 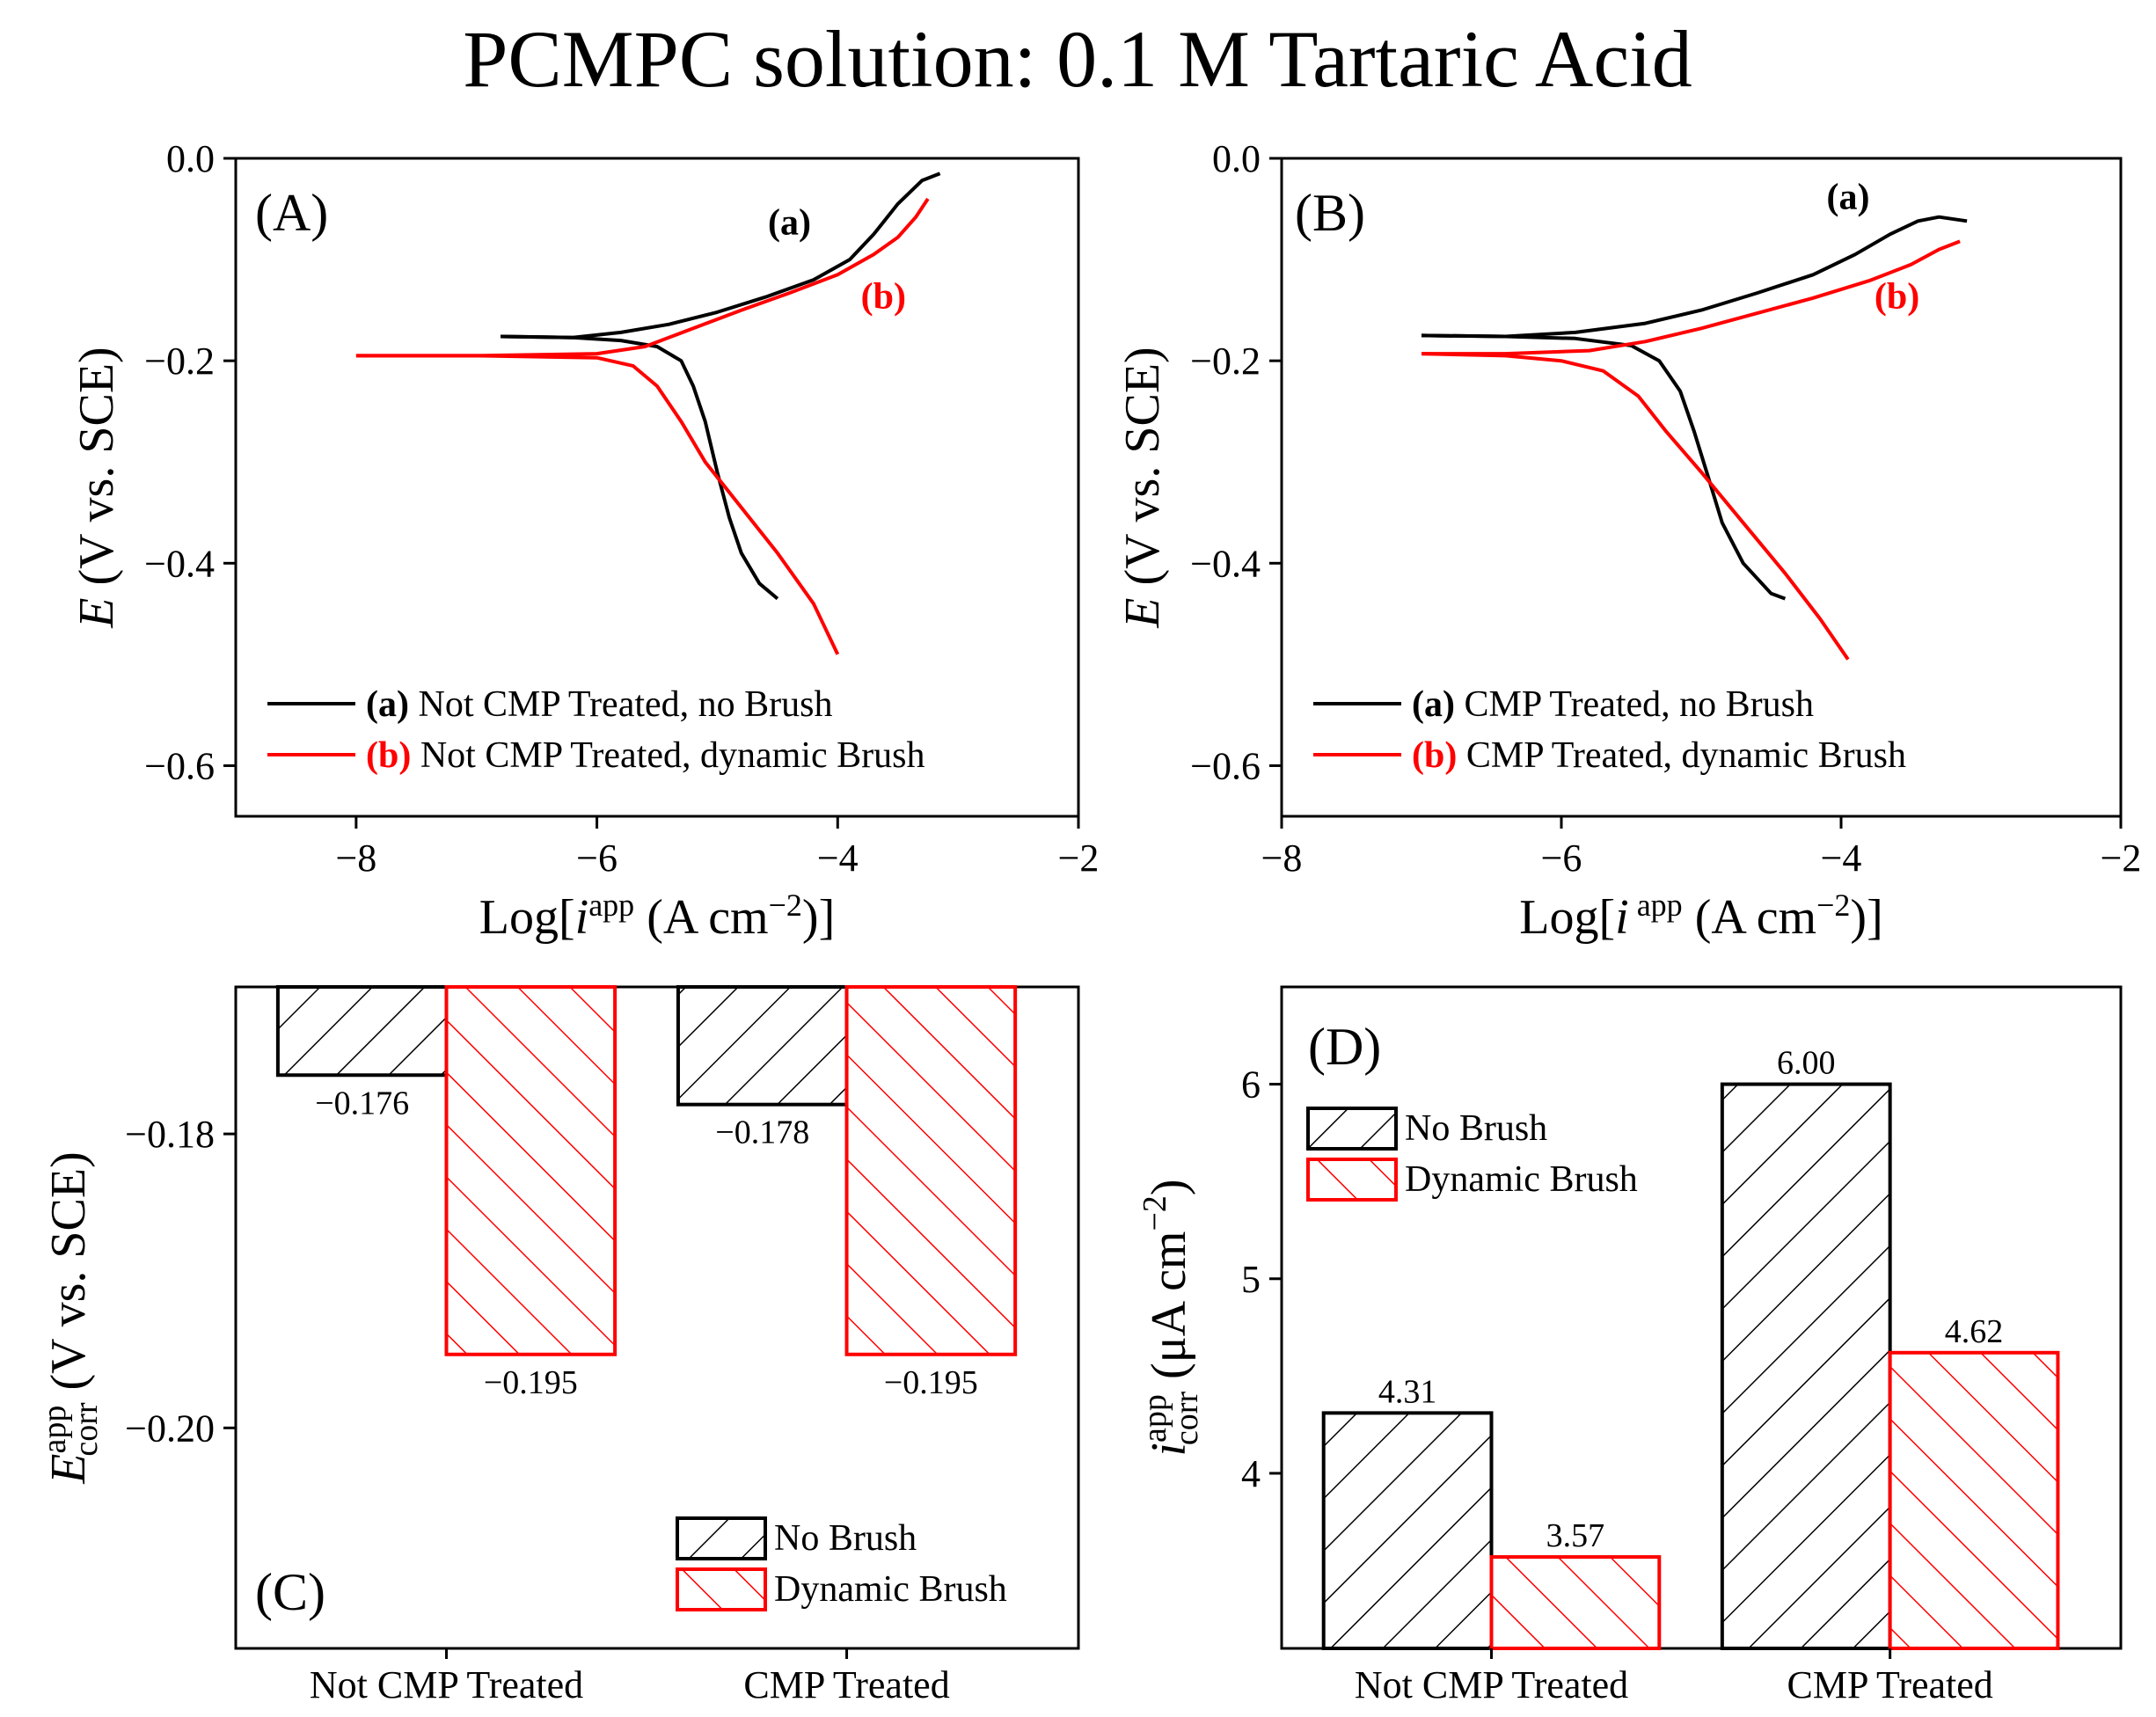 I want to click on panel-label: (B), so click(x=1330, y=213).